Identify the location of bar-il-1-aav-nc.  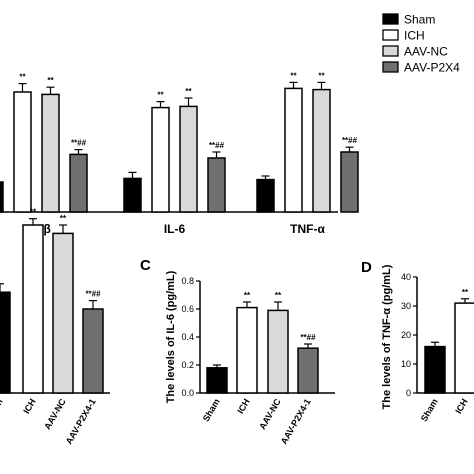
(50, 153).